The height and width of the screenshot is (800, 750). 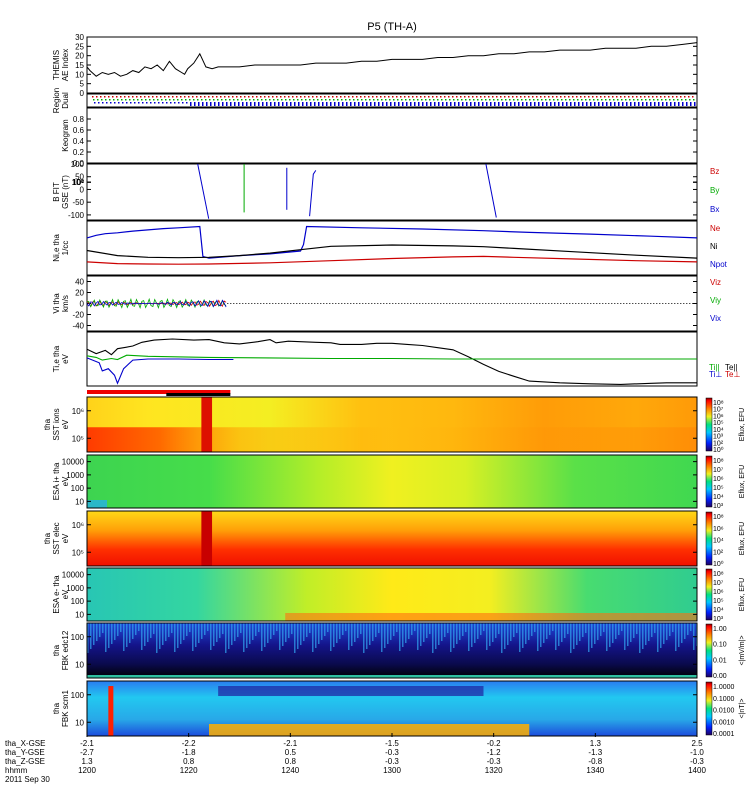 What do you see at coordinates (65, 358) in the screenshot?
I see `temperature-label-1: eV` at bounding box center [65, 358].